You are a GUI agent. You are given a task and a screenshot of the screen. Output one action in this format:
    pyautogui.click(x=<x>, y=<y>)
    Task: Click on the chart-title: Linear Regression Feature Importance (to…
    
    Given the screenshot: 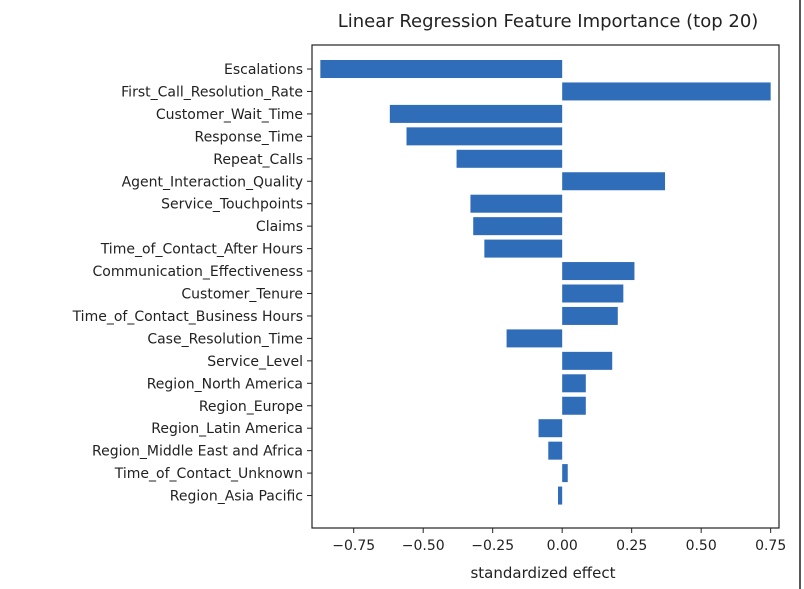 What is the action you would take?
    pyautogui.click(x=548, y=21)
    